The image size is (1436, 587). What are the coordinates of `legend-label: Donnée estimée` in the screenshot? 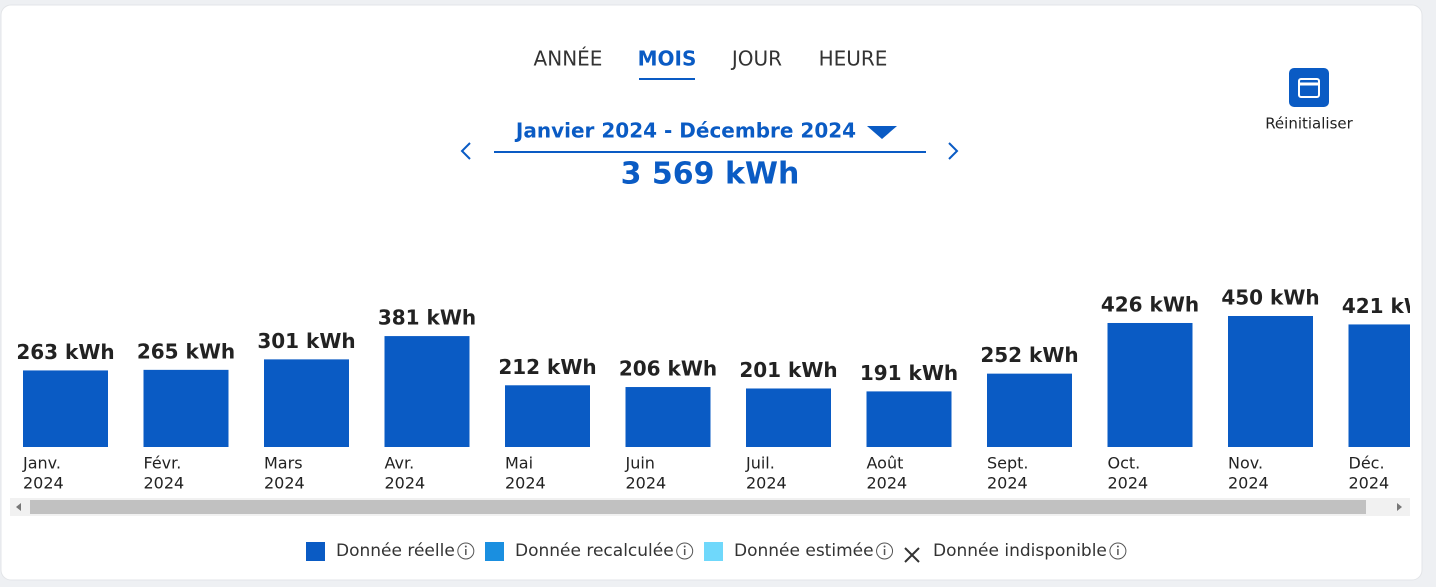 It's located at (804, 551).